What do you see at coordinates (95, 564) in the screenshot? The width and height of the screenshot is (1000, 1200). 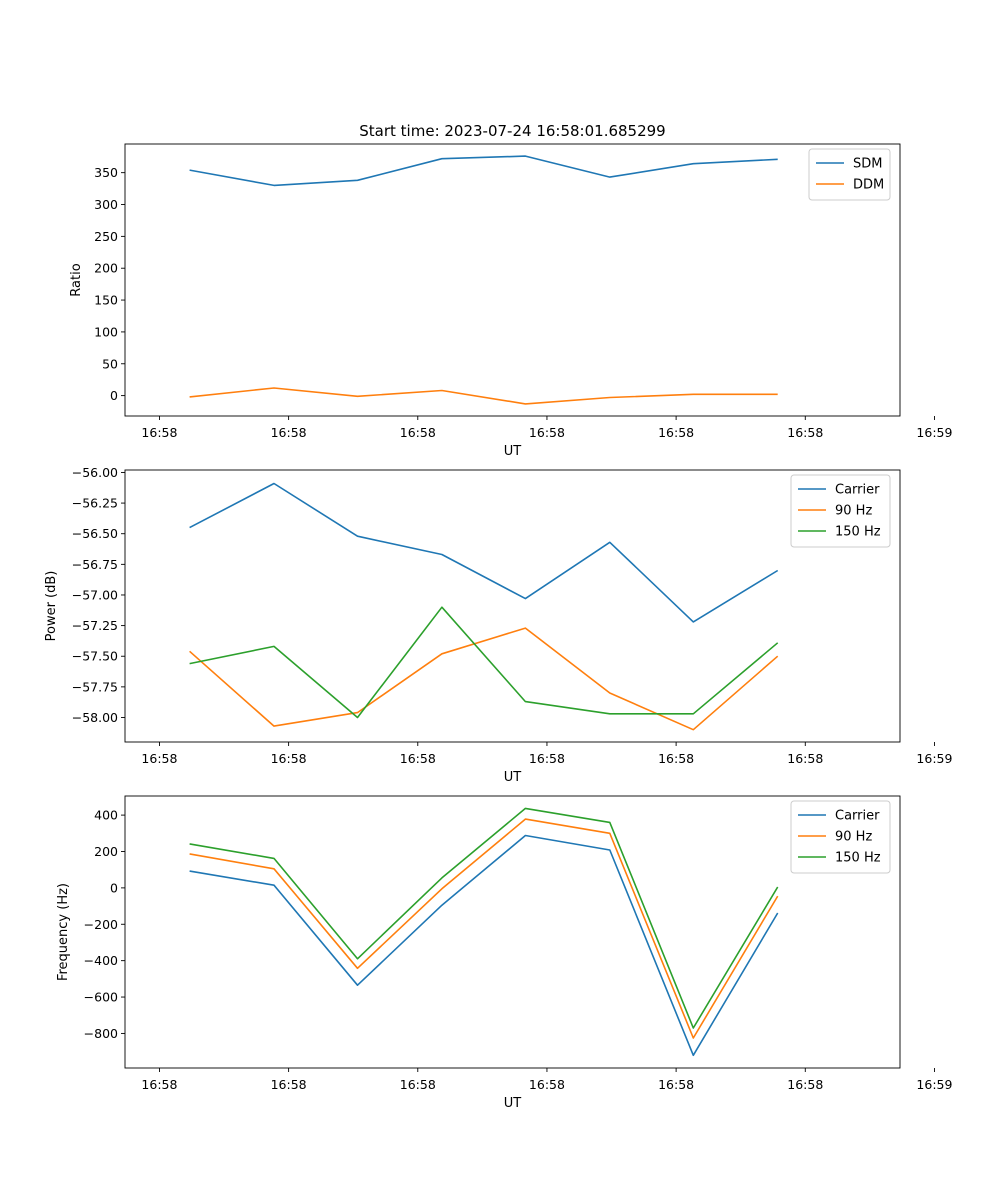 I see `chart-power-ytick-label: −56.75` at bounding box center [95, 564].